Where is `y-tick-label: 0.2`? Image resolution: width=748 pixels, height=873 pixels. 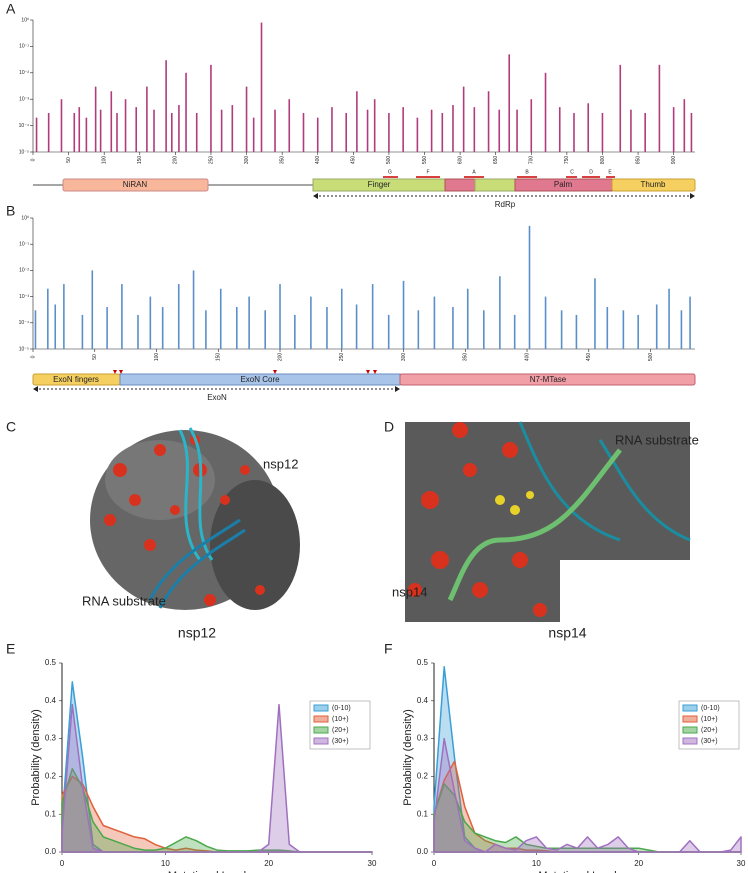
y-tick-label: 0.2 is located at coordinates (423, 776).